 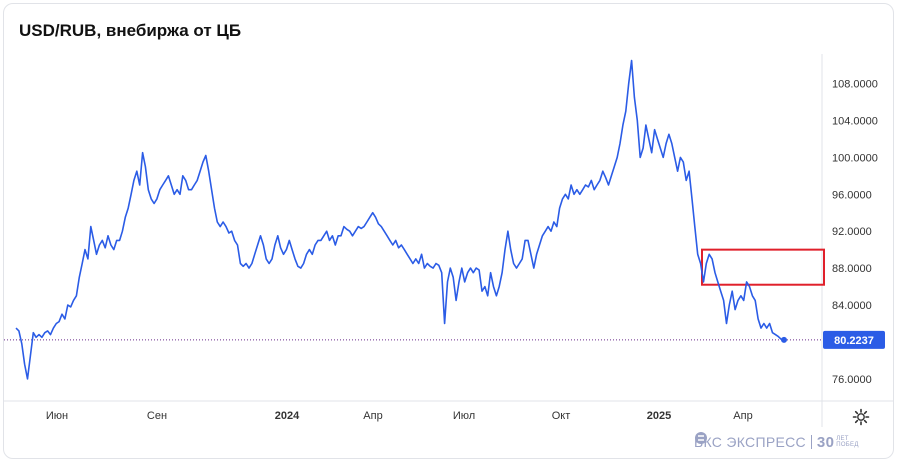 What do you see at coordinates (399, 416) in the screenshot?
I see `x-axis: Июн Сен 2024 Апр Июл Окт 2025 Апр` at bounding box center [399, 416].